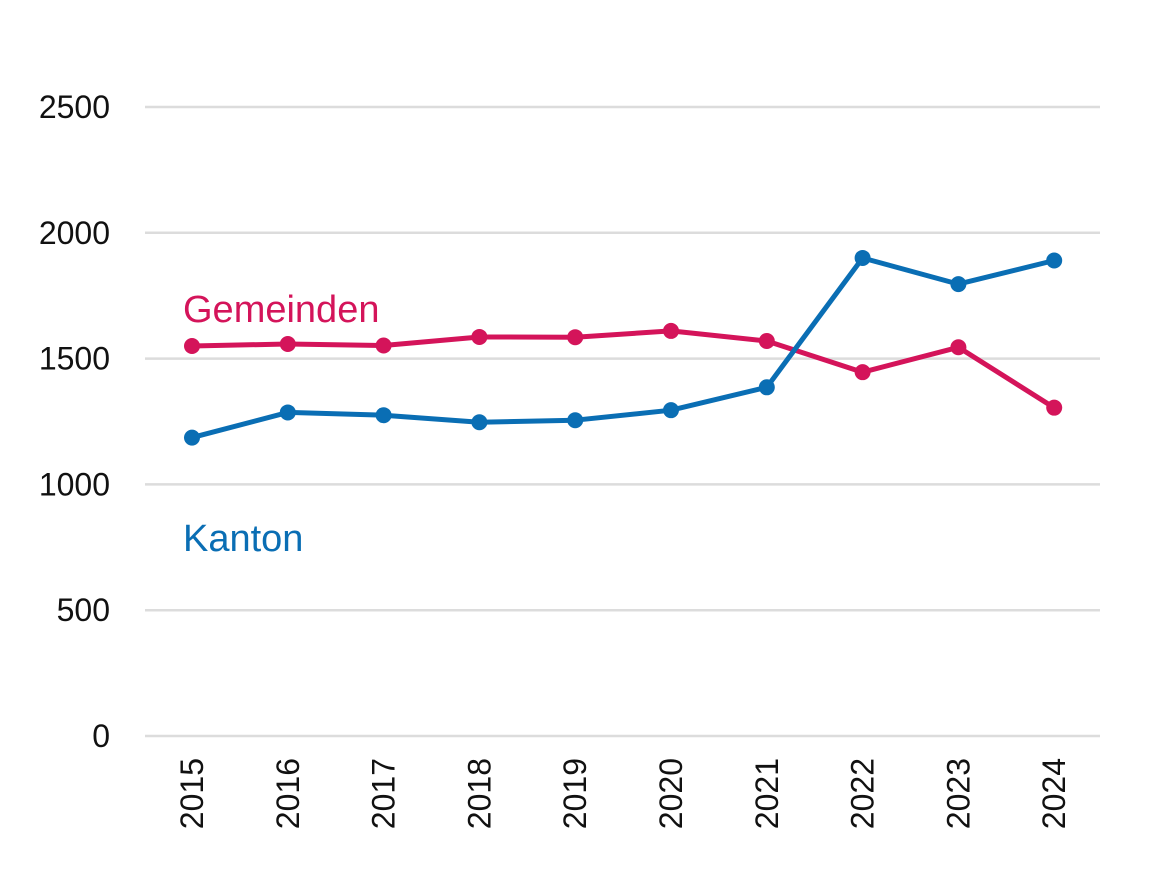 The width and height of the screenshot is (1152, 871). Describe the element at coordinates (671, 410) in the screenshot. I see `data-point-kanton-2020` at that location.